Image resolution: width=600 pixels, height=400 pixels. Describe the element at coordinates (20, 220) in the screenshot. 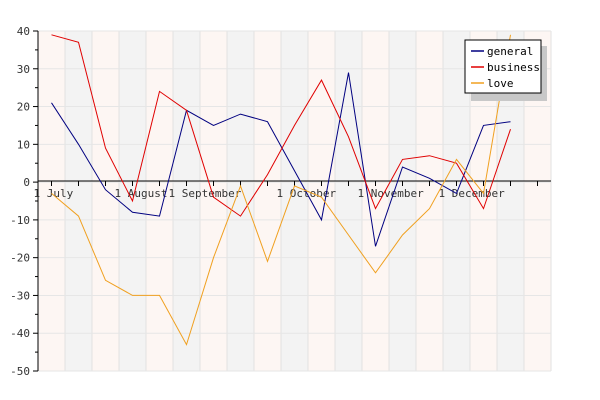

I see `y-tick-label: -10` at that location.